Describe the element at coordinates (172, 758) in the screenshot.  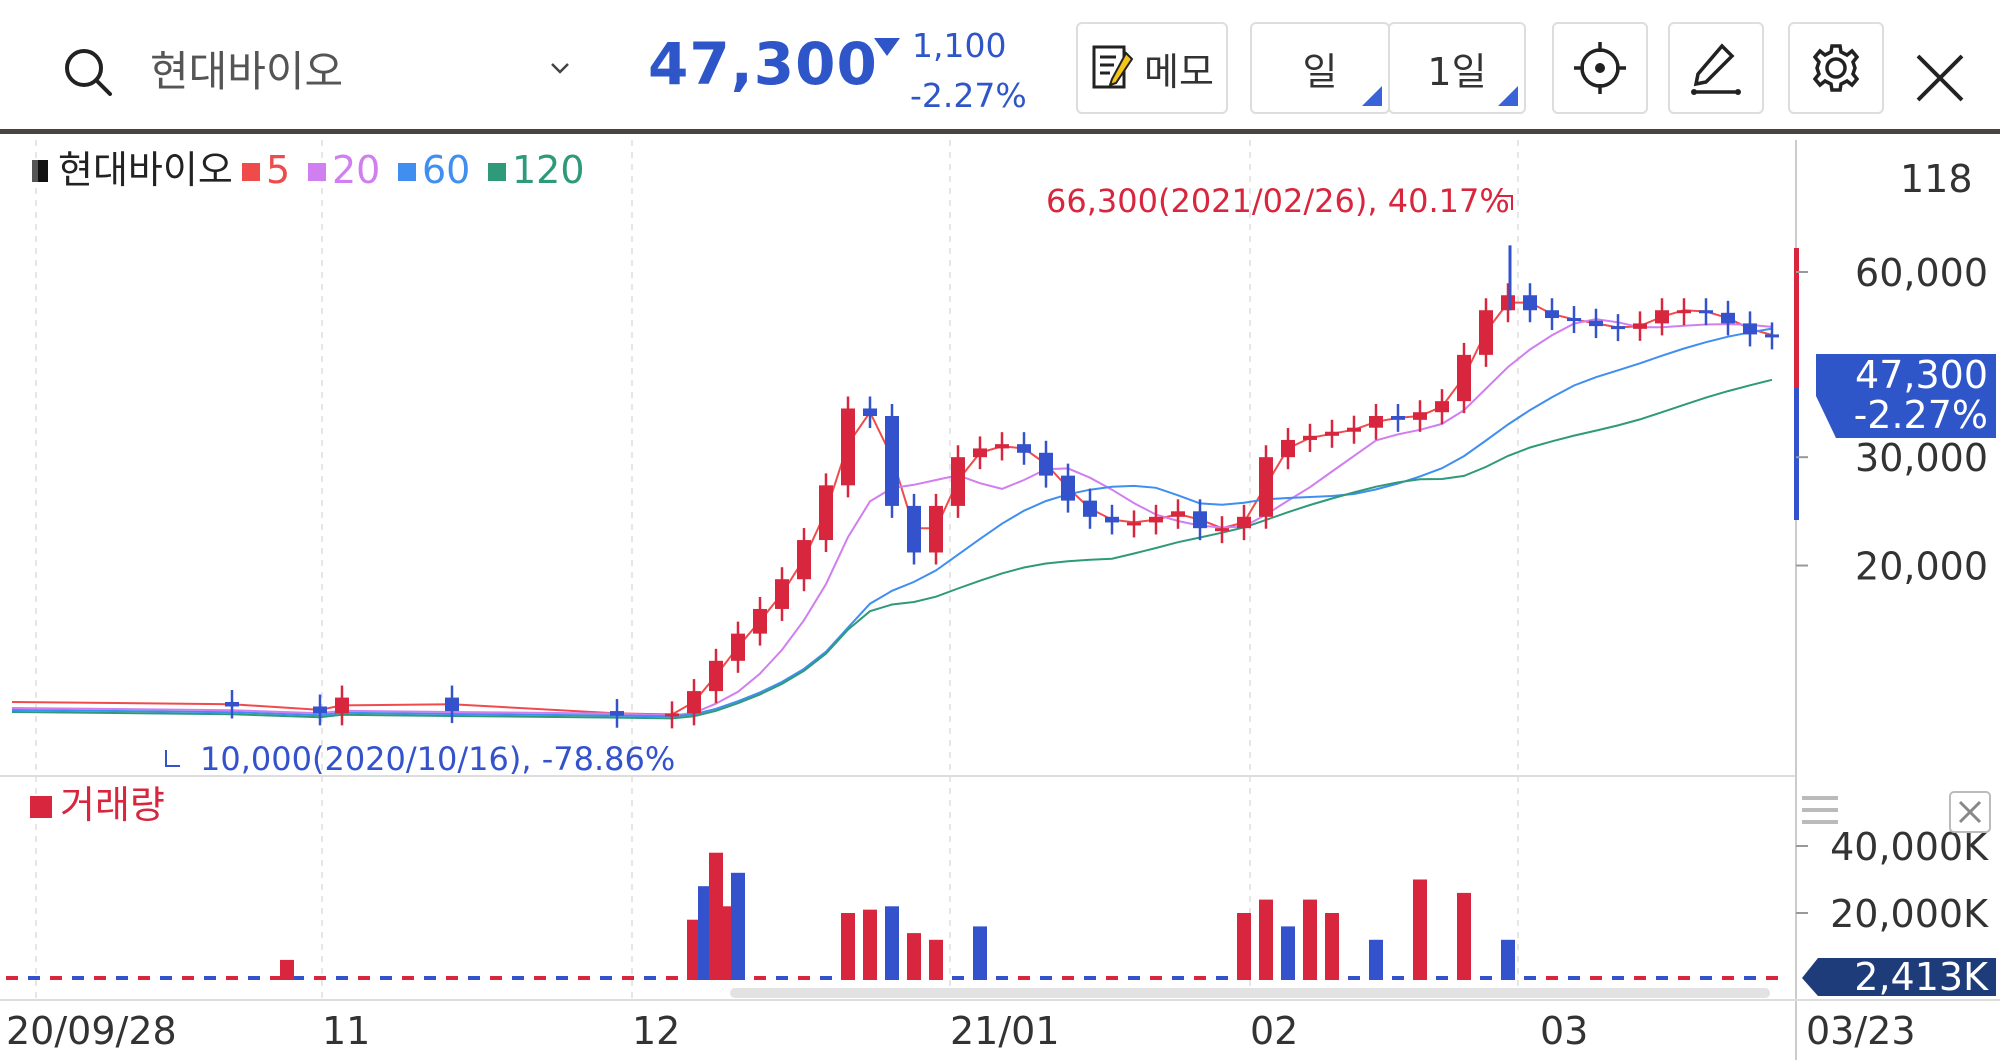
I see `min-marker-icon` at that location.